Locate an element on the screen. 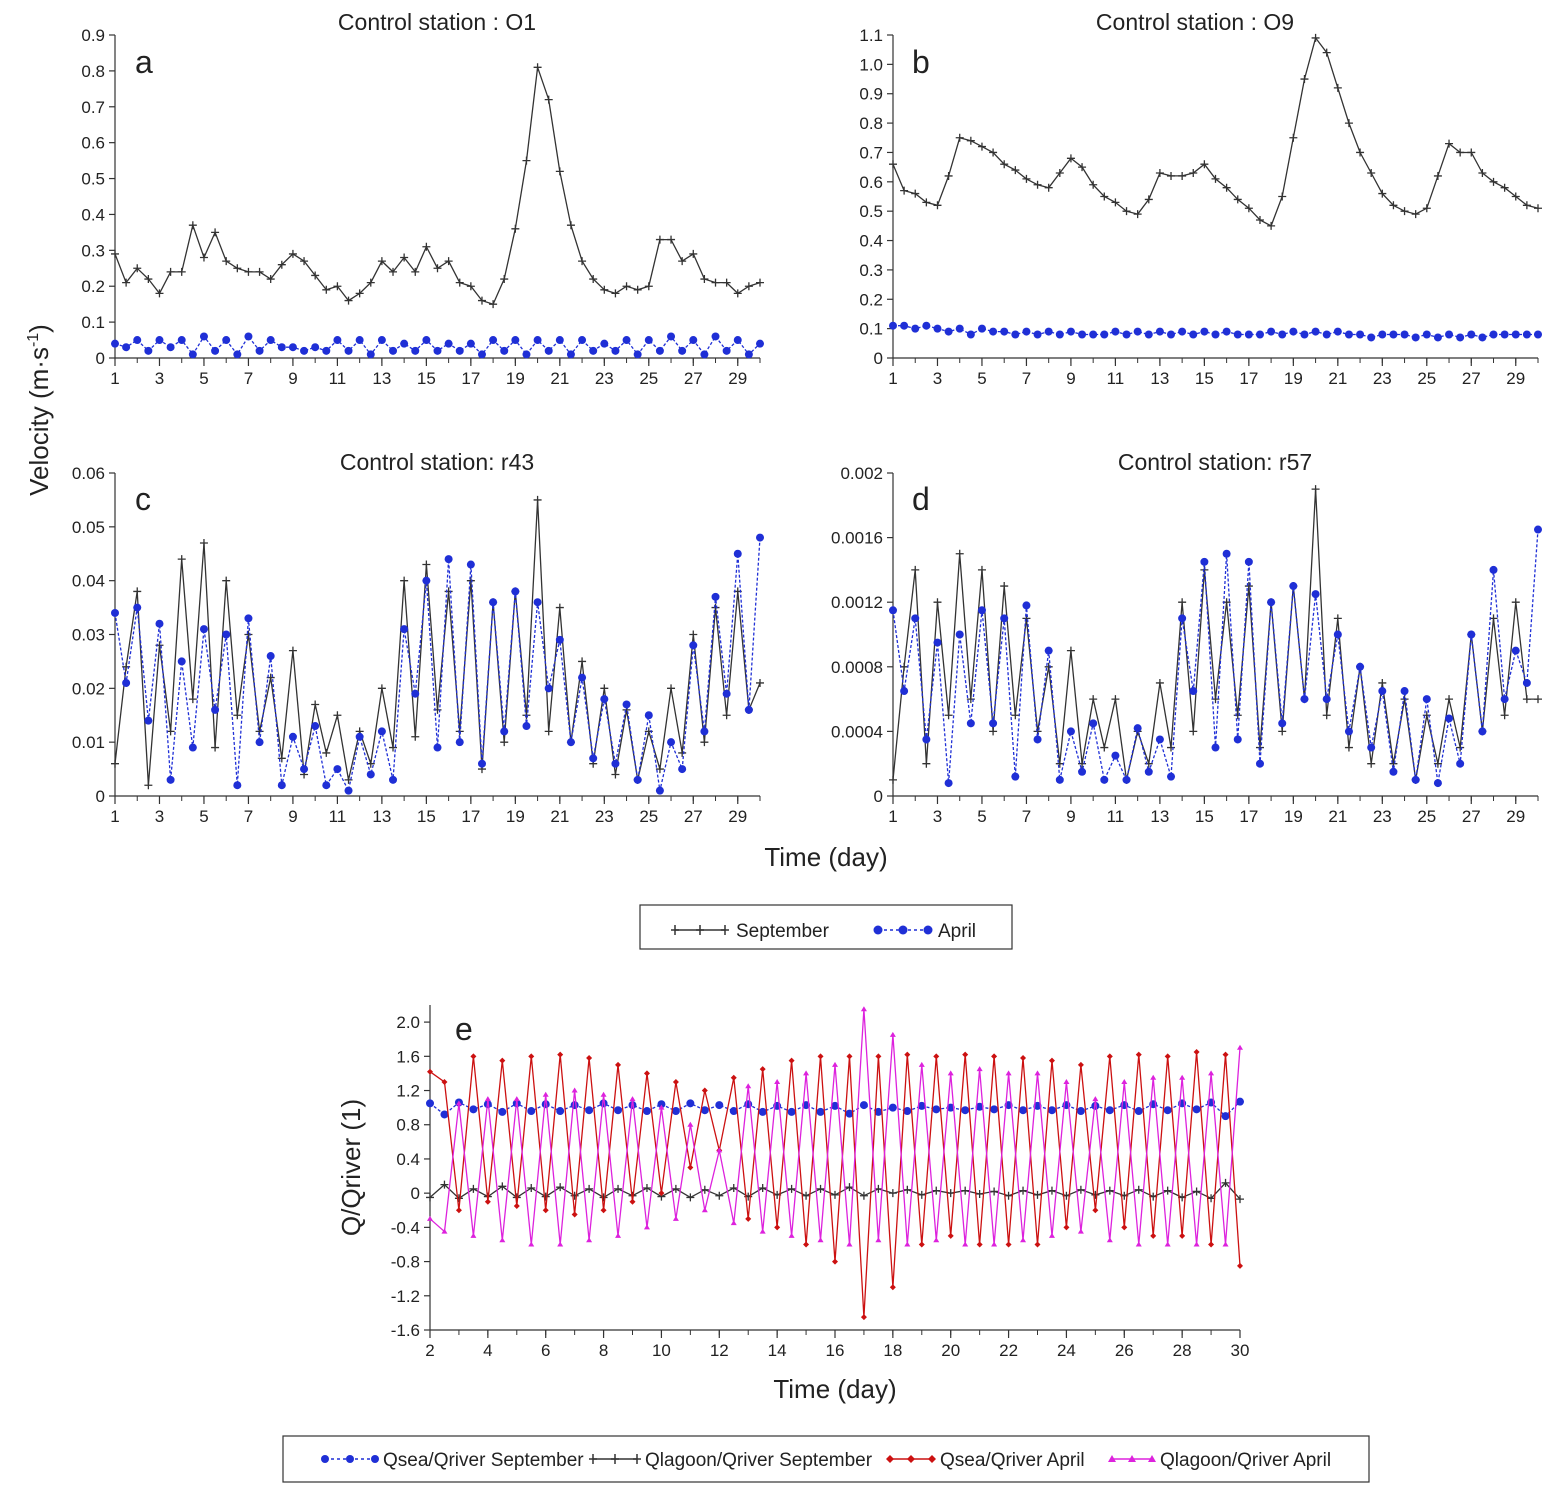 This screenshot has height=1494, width=1547. y-tick-label: 0.8 is located at coordinates (408, 1125).